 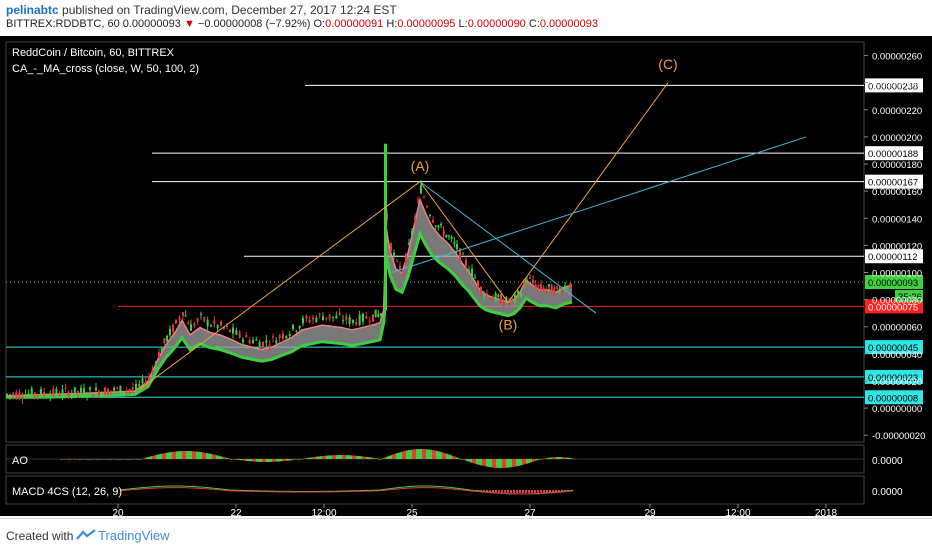 I want to click on close-value: 0.00000093, so click(x=569, y=24).